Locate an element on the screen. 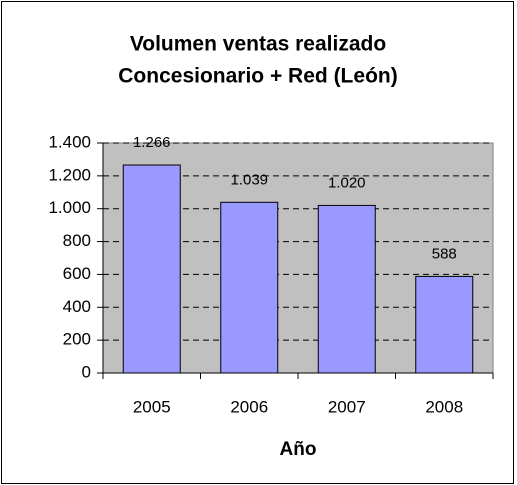 This screenshot has height=485, width=517. data-label: 1.039 is located at coordinates (249, 179).